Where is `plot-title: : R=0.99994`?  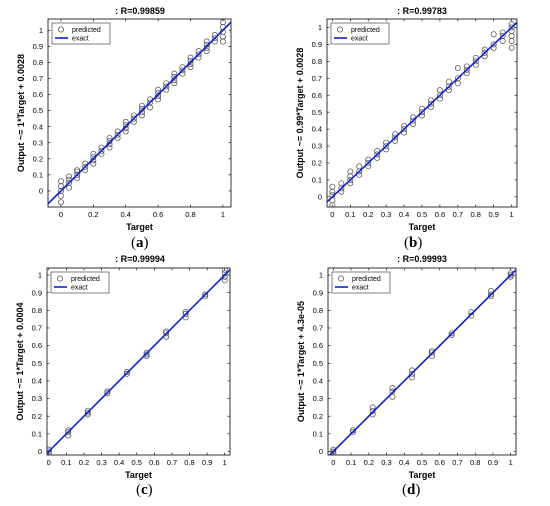
plot-title: : R=0.99994 is located at coordinates (140, 259).